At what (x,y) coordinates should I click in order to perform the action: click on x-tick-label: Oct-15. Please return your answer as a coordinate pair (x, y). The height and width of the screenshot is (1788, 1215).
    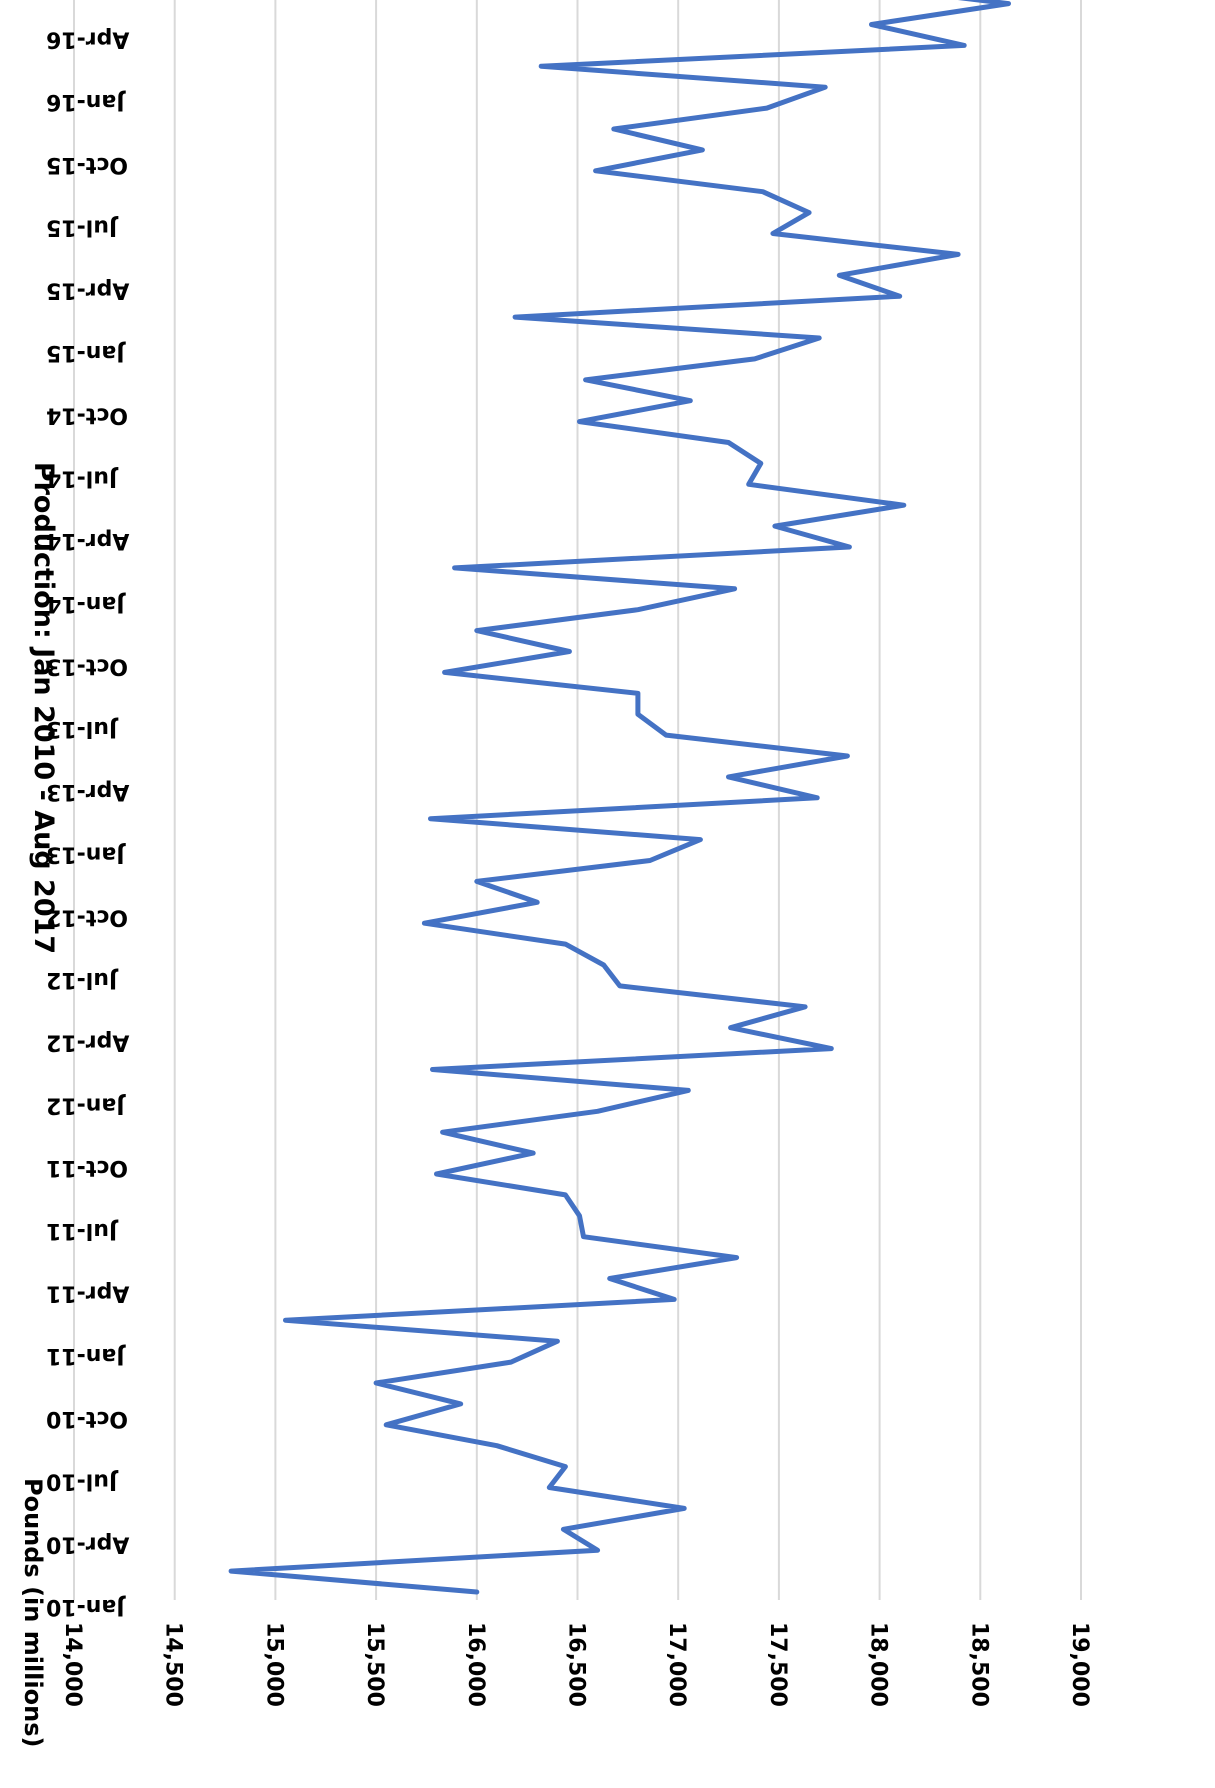
    Looking at the image, I should click on (87, 164).